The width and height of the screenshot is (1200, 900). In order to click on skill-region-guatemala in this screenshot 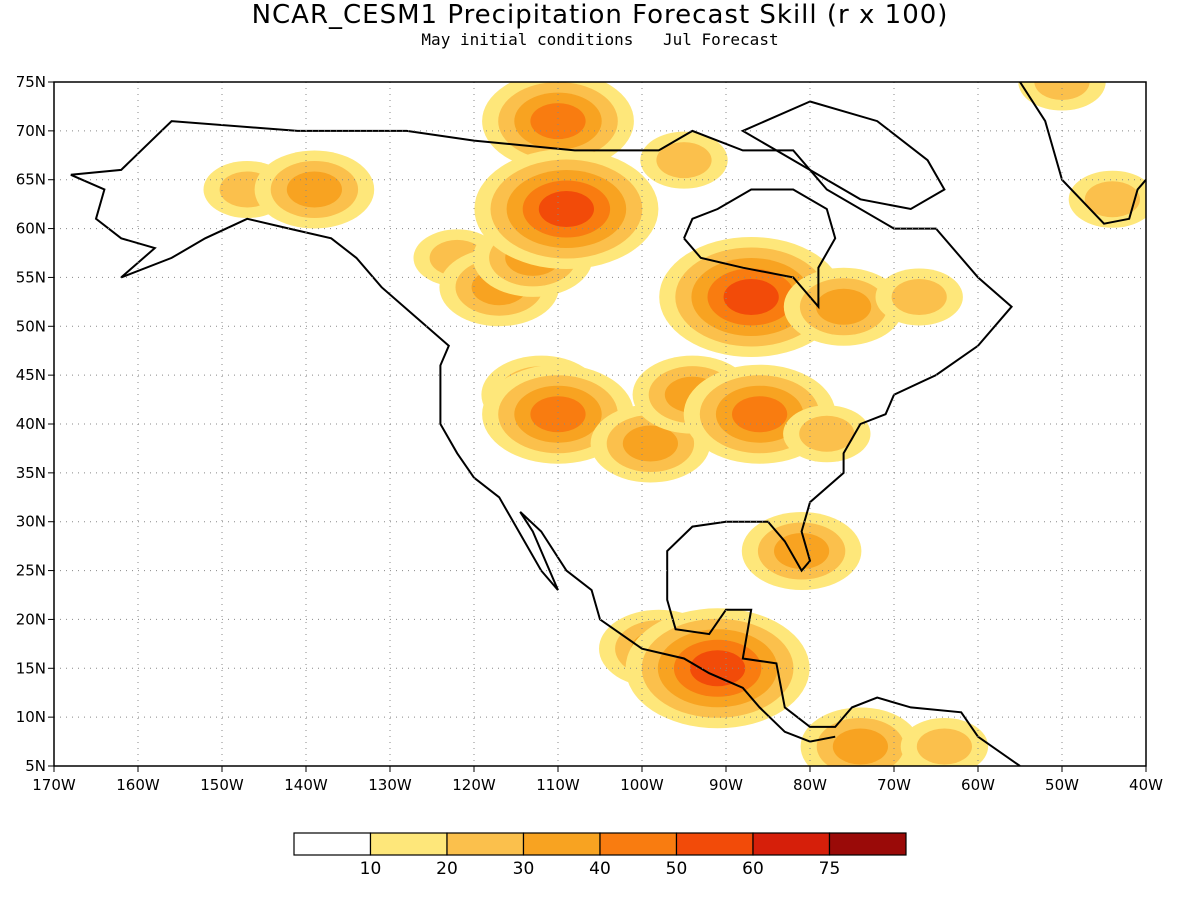, I will do `click(717, 668)`.